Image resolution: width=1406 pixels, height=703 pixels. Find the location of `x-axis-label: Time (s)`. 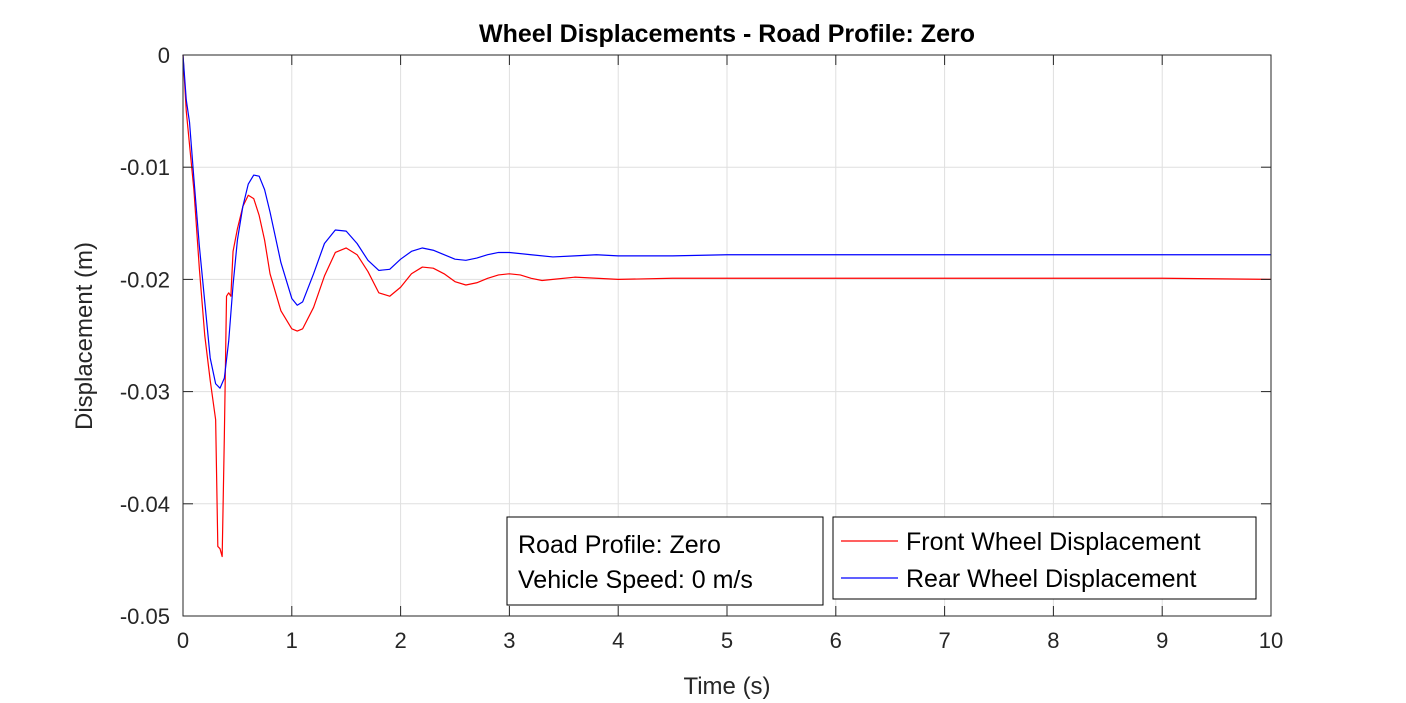

x-axis-label: Time (s) is located at coordinates (726, 686).